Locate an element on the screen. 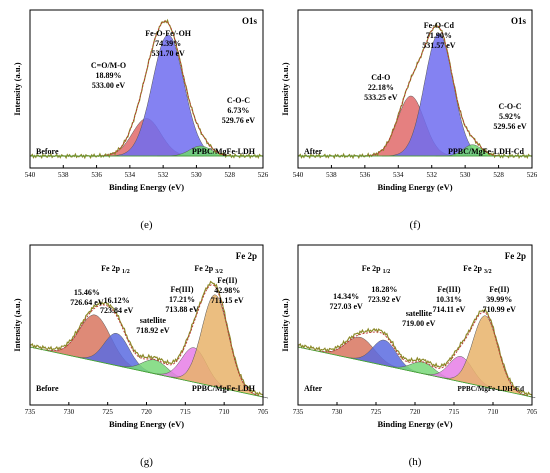  peak-annotation: 39.99% is located at coordinates (499, 299).